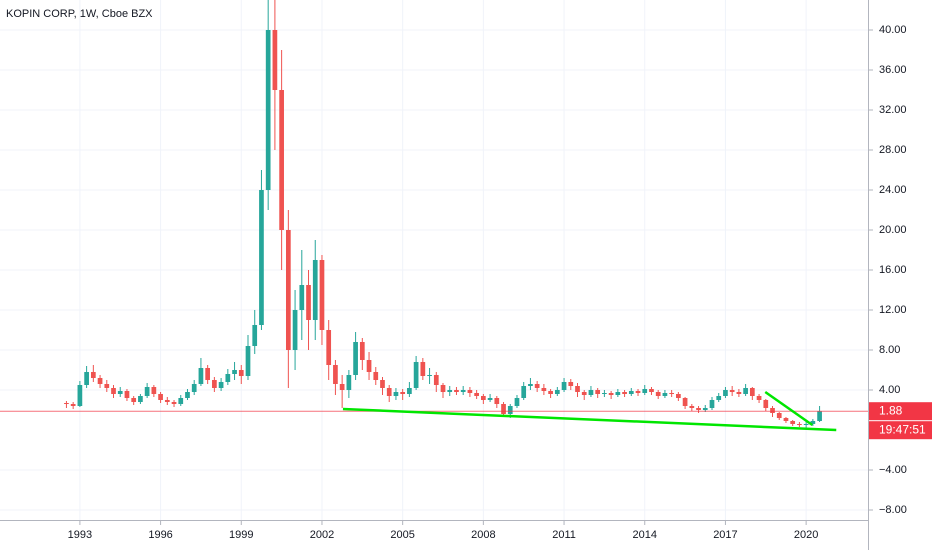  What do you see at coordinates (806, 535) in the screenshot?
I see `x-tick-label: 2020` at bounding box center [806, 535].